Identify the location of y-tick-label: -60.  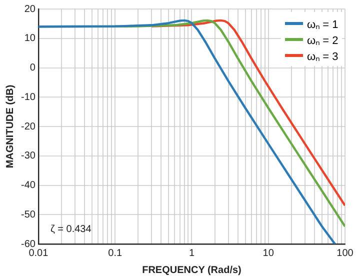
(28, 244).